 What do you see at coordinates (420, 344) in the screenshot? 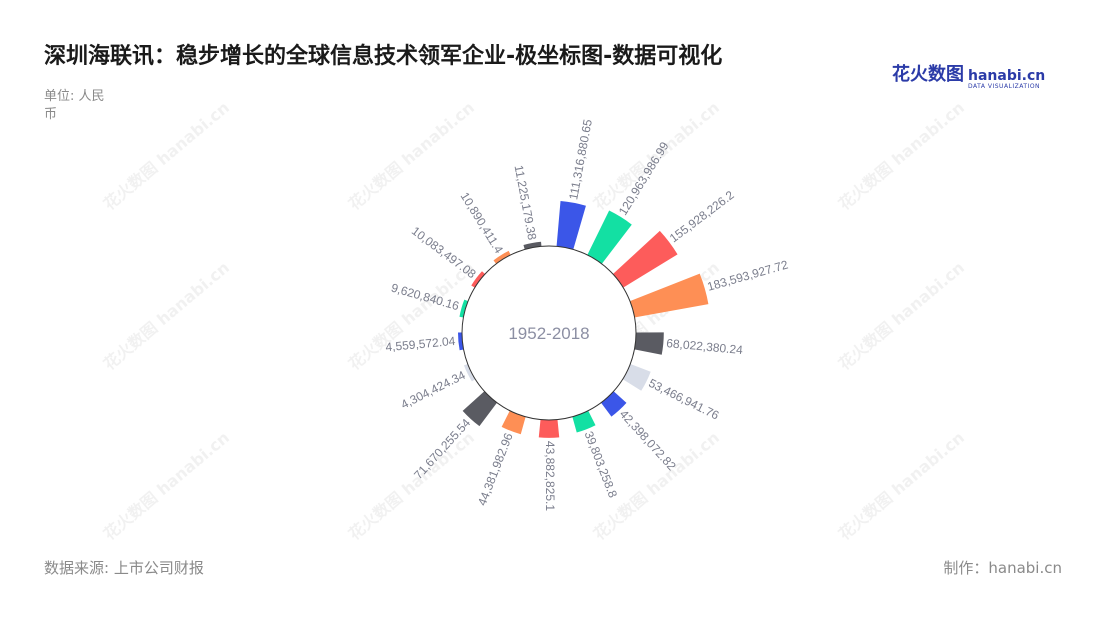
I see `value-label-12: 4,559,572.04` at bounding box center [420, 344].